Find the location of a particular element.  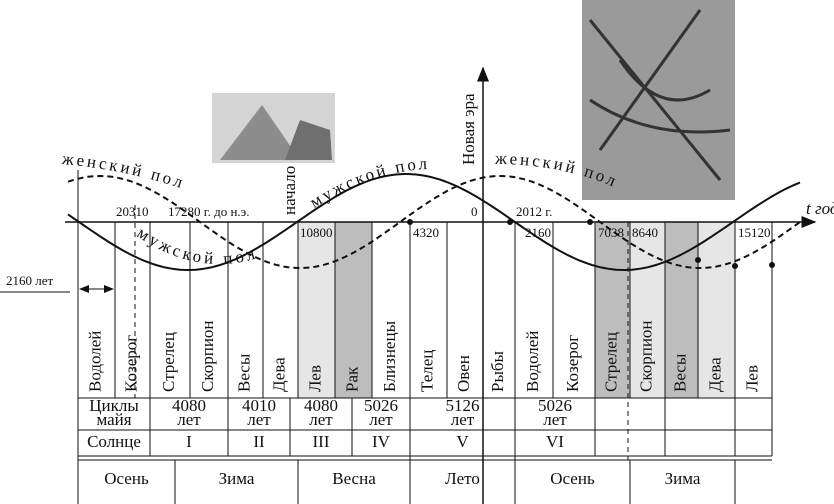

sun-era: II is located at coordinates (259, 441).